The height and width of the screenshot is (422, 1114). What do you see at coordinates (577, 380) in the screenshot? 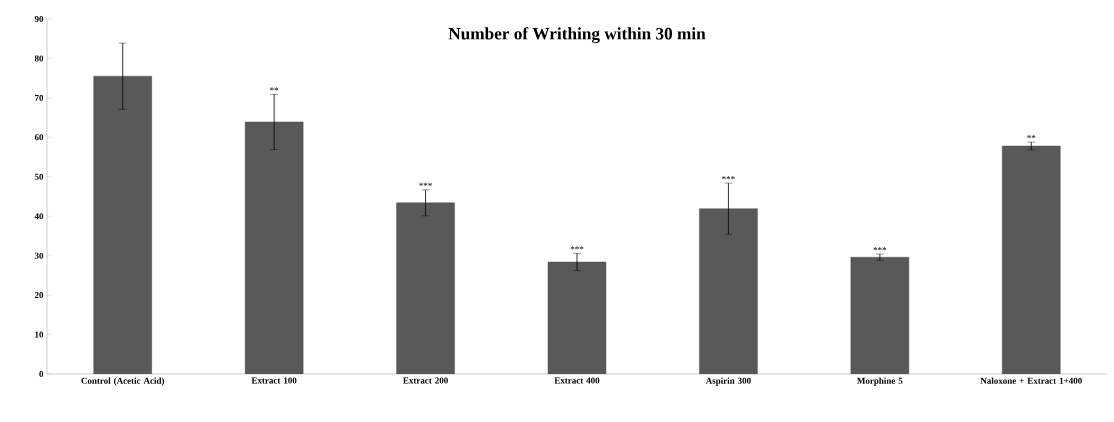
I see `x-tick-label: Extract 400` at bounding box center [577, 380].